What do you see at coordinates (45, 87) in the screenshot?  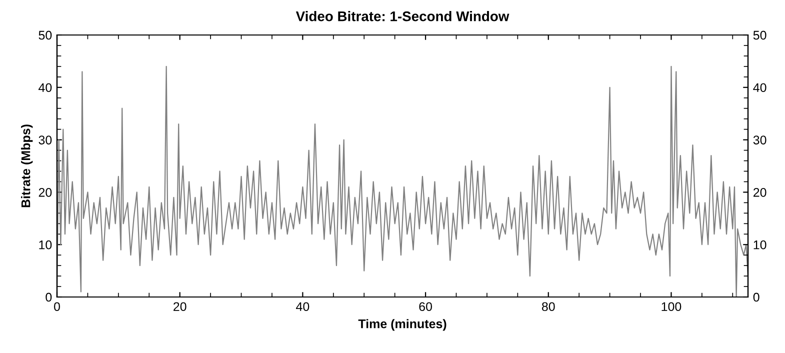 I see `y-tick-label: 40` at bounding box center [45, 87].